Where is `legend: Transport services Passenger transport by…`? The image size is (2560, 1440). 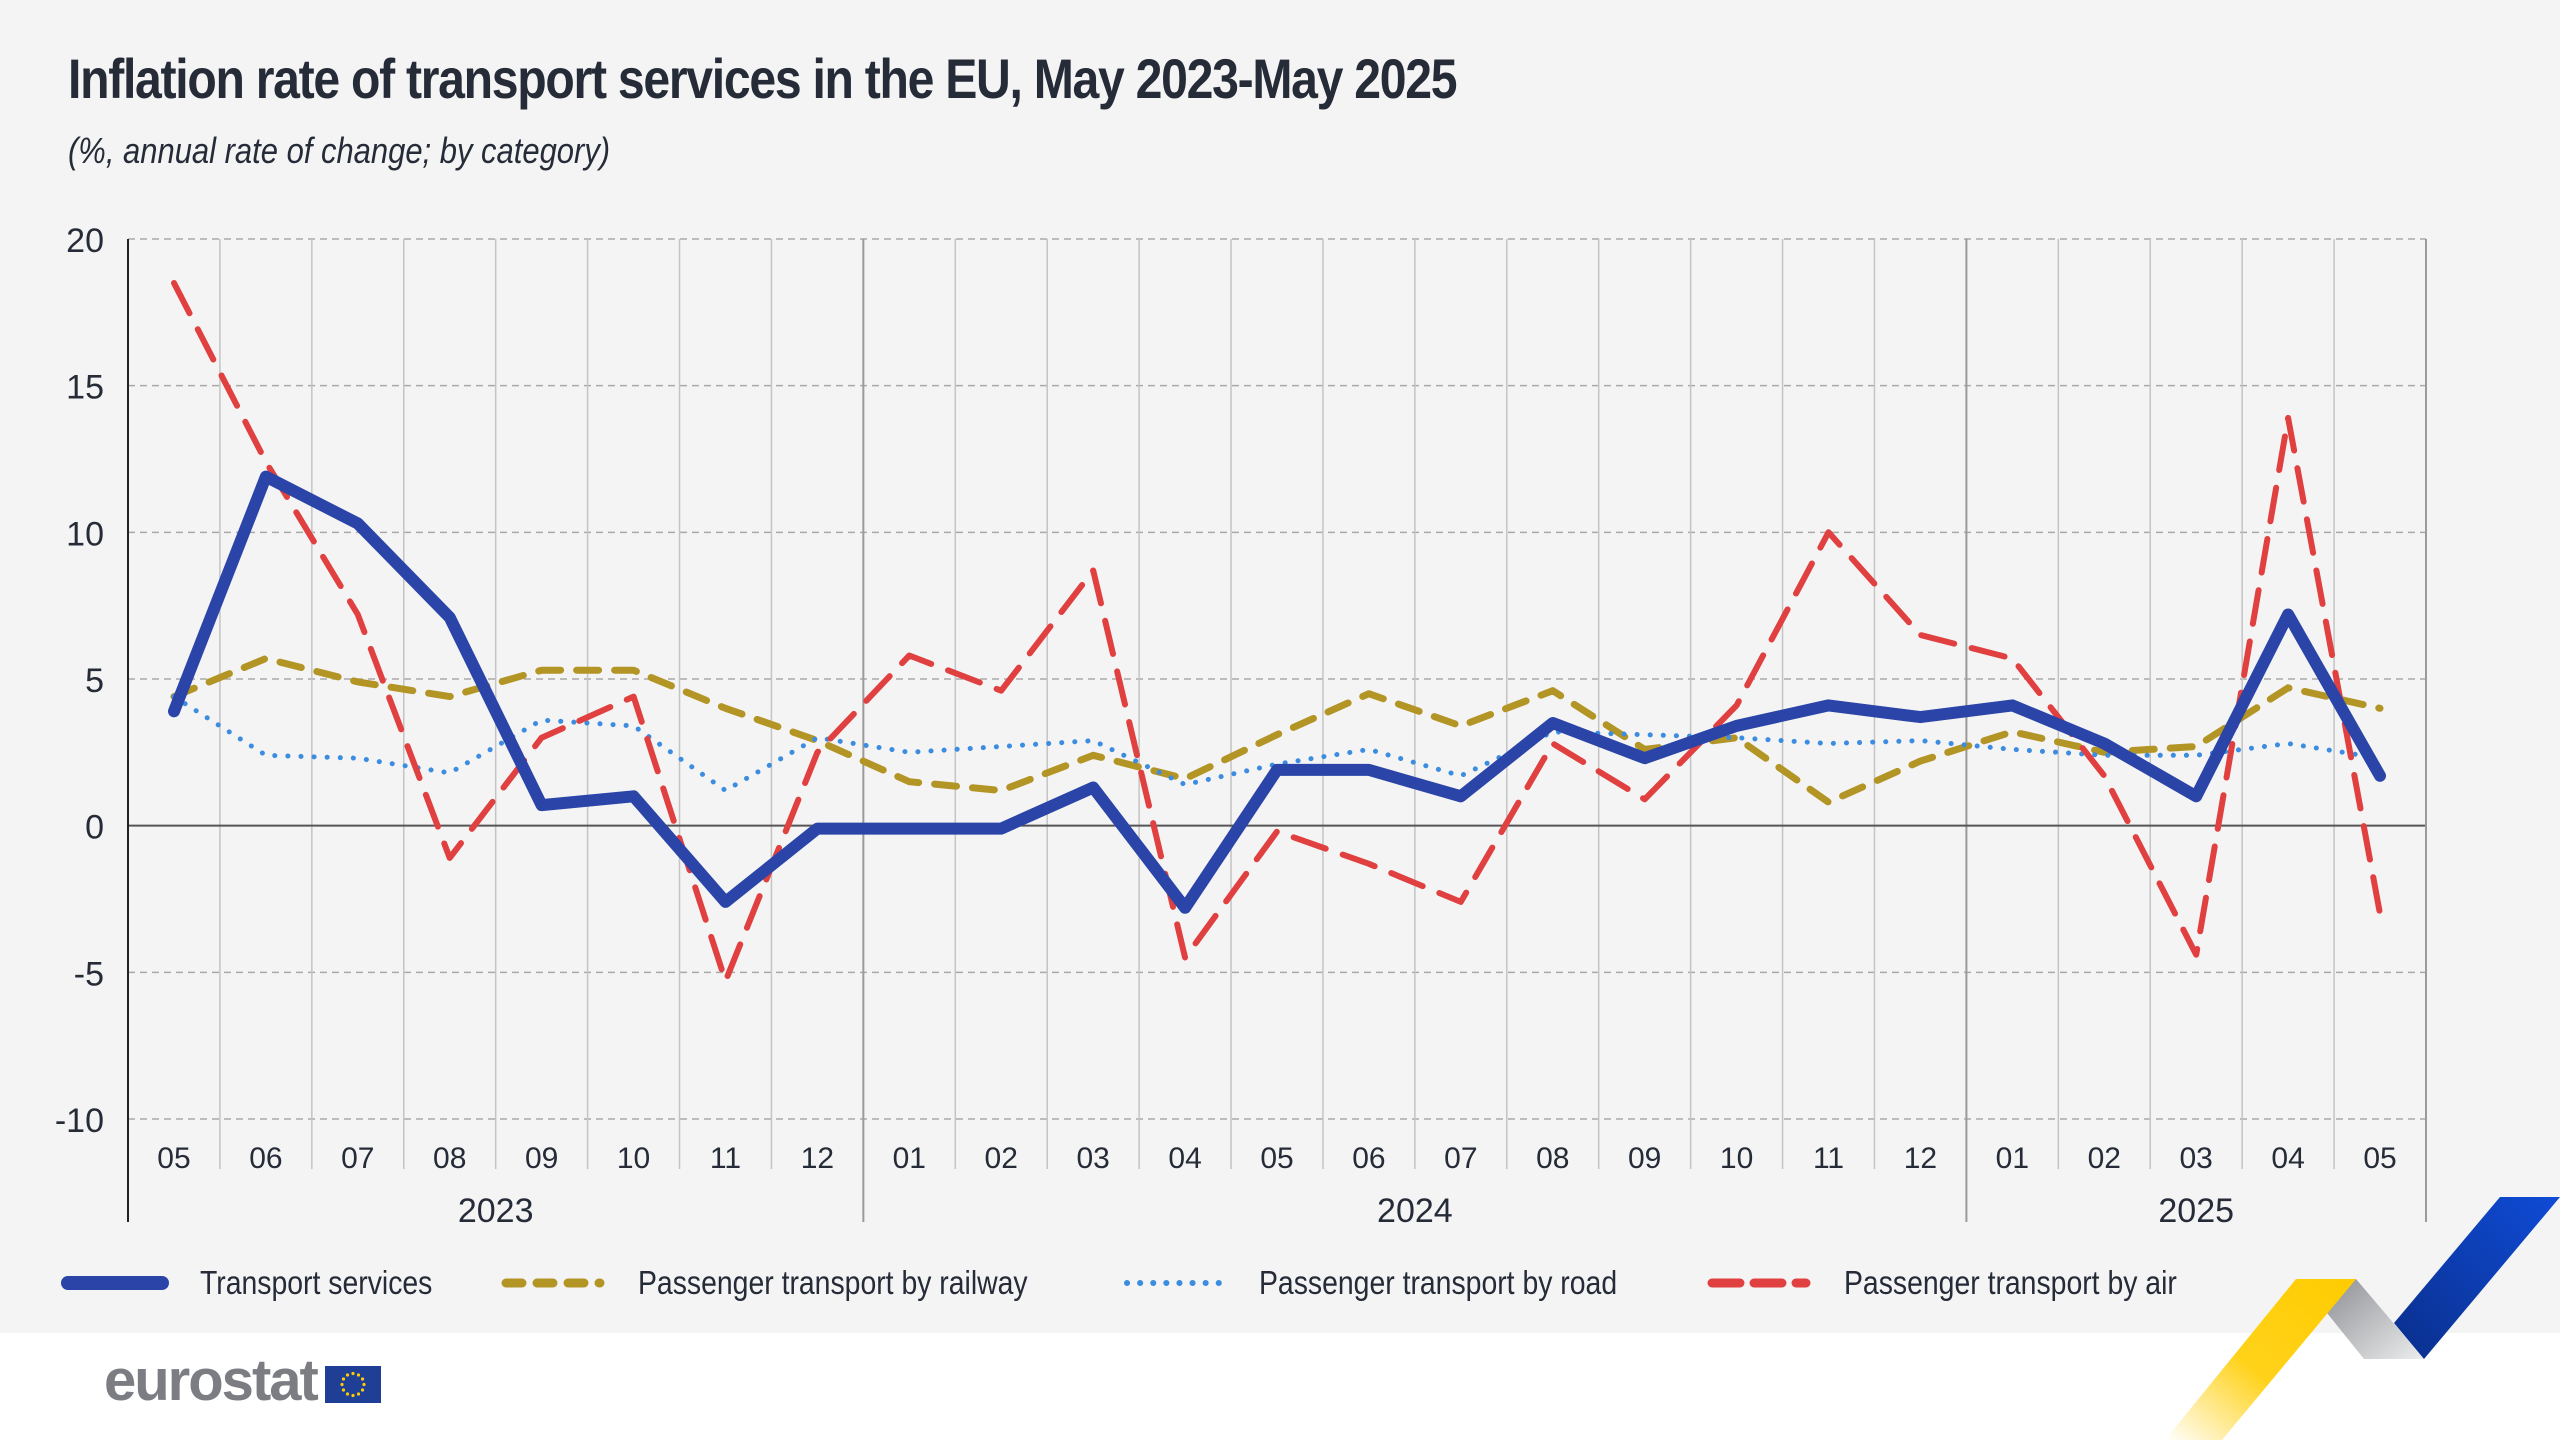
legend: Transport services Passenger transport by… is located at coordinates (1159, 1283).